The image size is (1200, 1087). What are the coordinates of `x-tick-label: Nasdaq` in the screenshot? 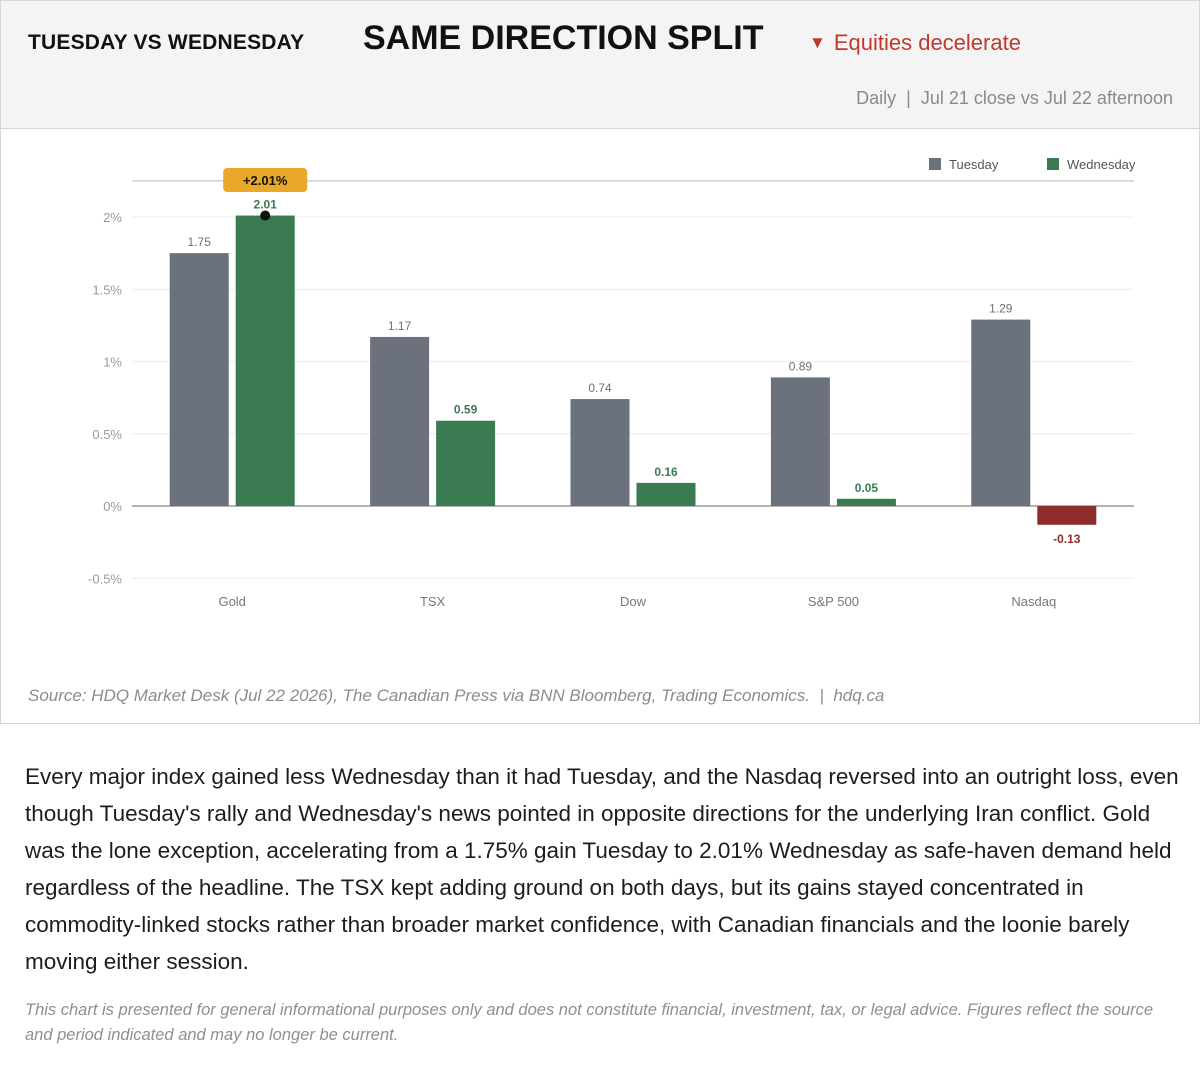 It's located at (1033, 601).